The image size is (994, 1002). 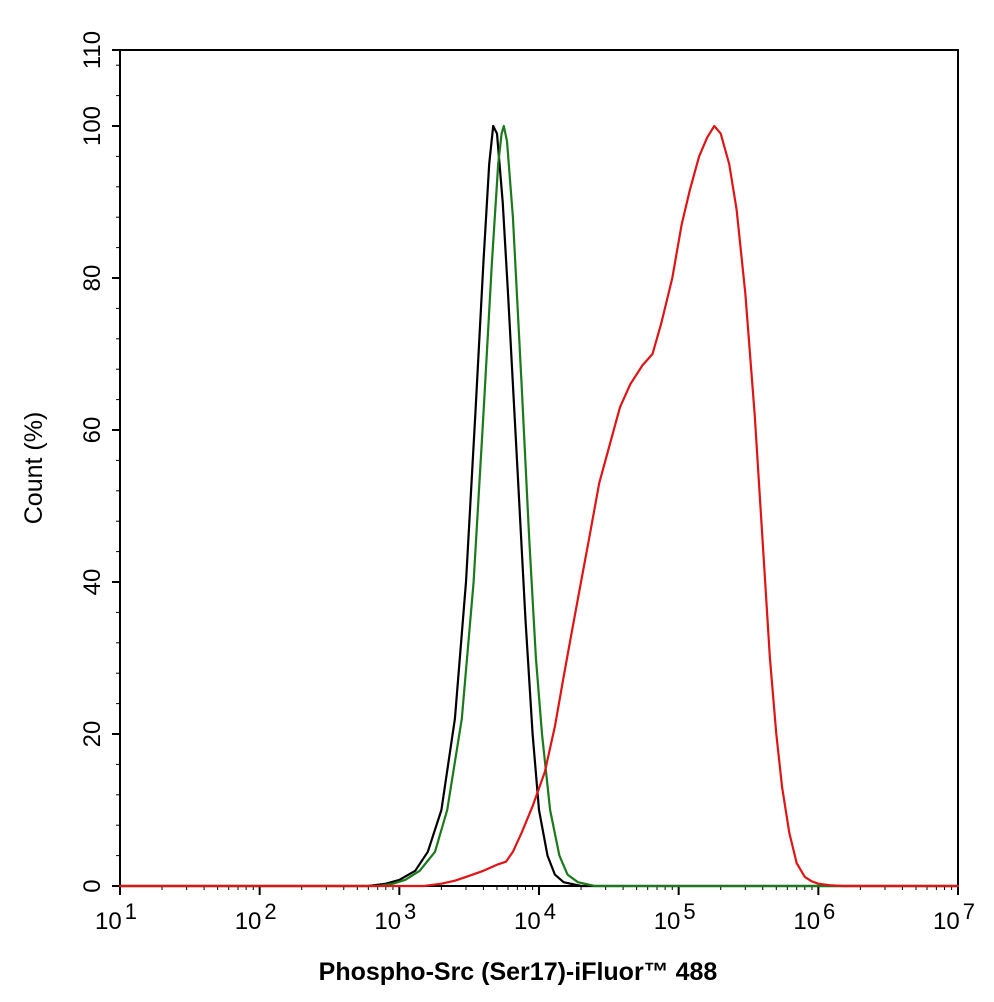 I want to click on x-tick-label: 10 6, so click(x=814, y=917).